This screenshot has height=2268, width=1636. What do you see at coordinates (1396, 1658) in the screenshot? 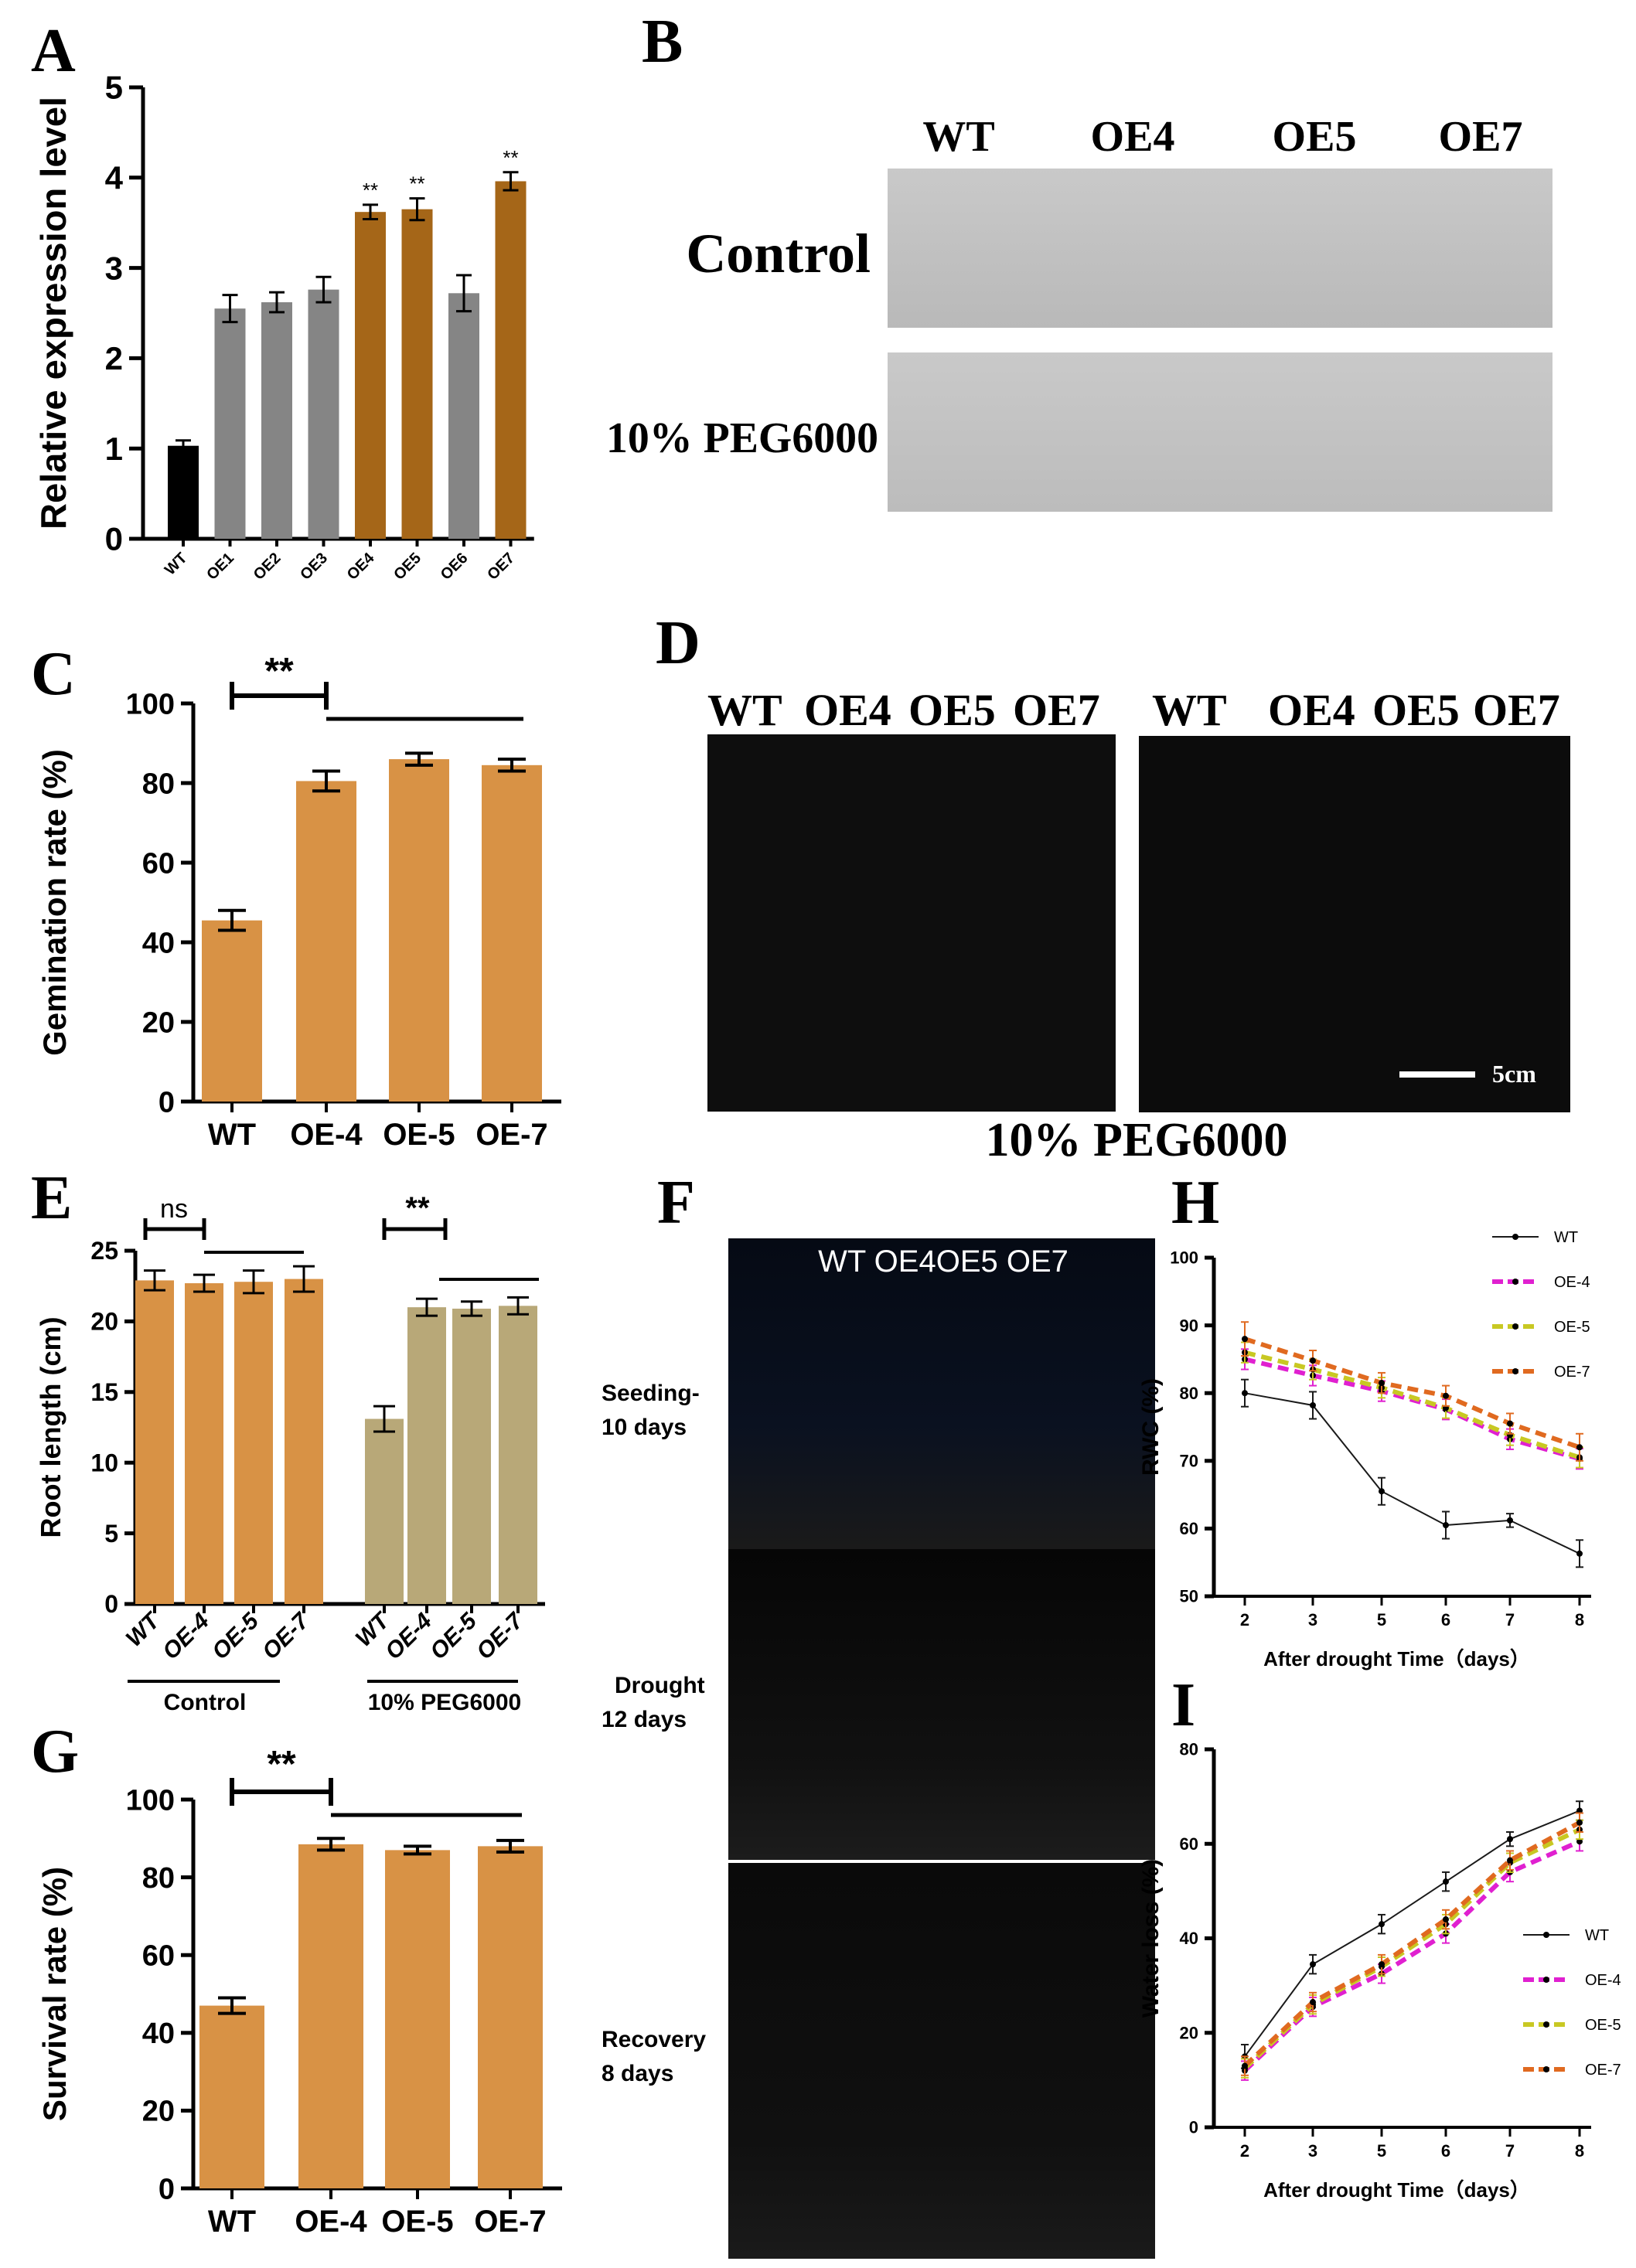
I see `h-x-label: After drought Time（days）` at bounding box center [1396, 1658].